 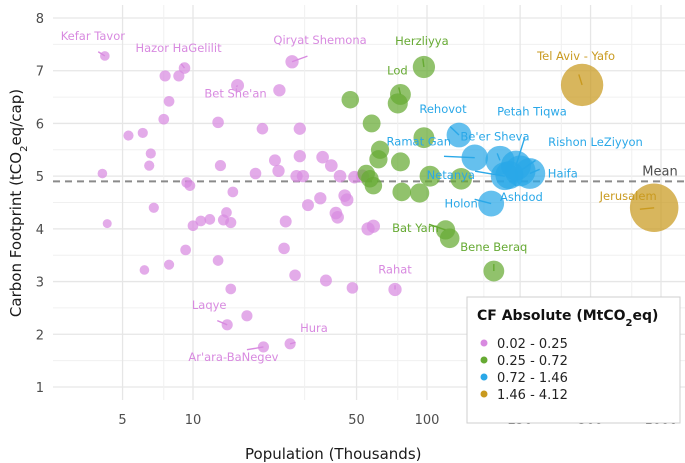 I want to click on x-tick-label: 100, so click(x=427, y=420).